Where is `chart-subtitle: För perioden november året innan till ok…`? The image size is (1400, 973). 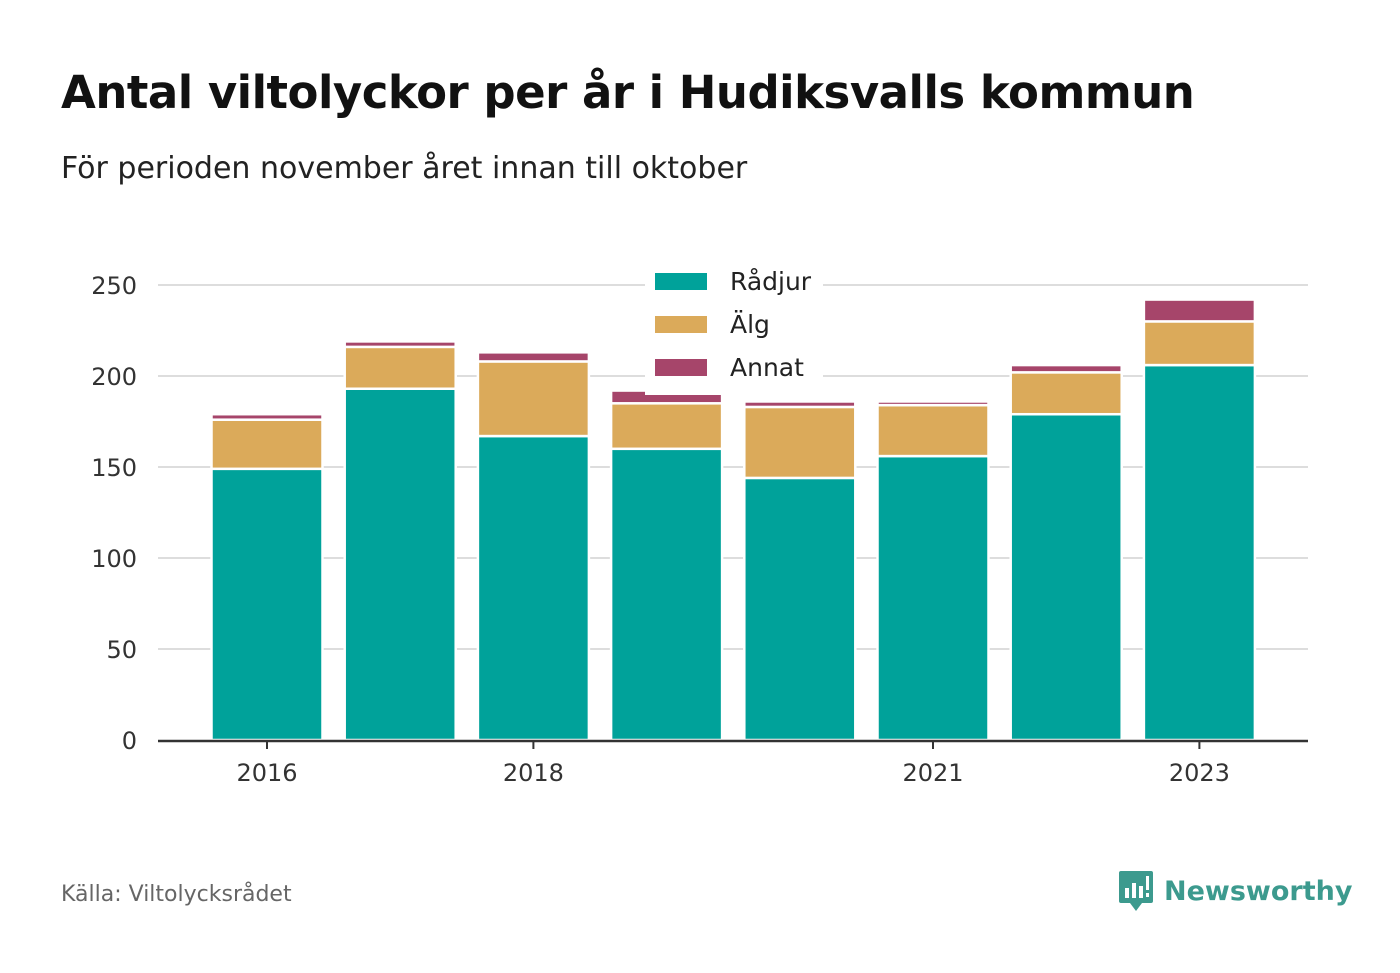
chart-subtitle: För perioden november året innan till ok… is located at coordinates (404, 168).